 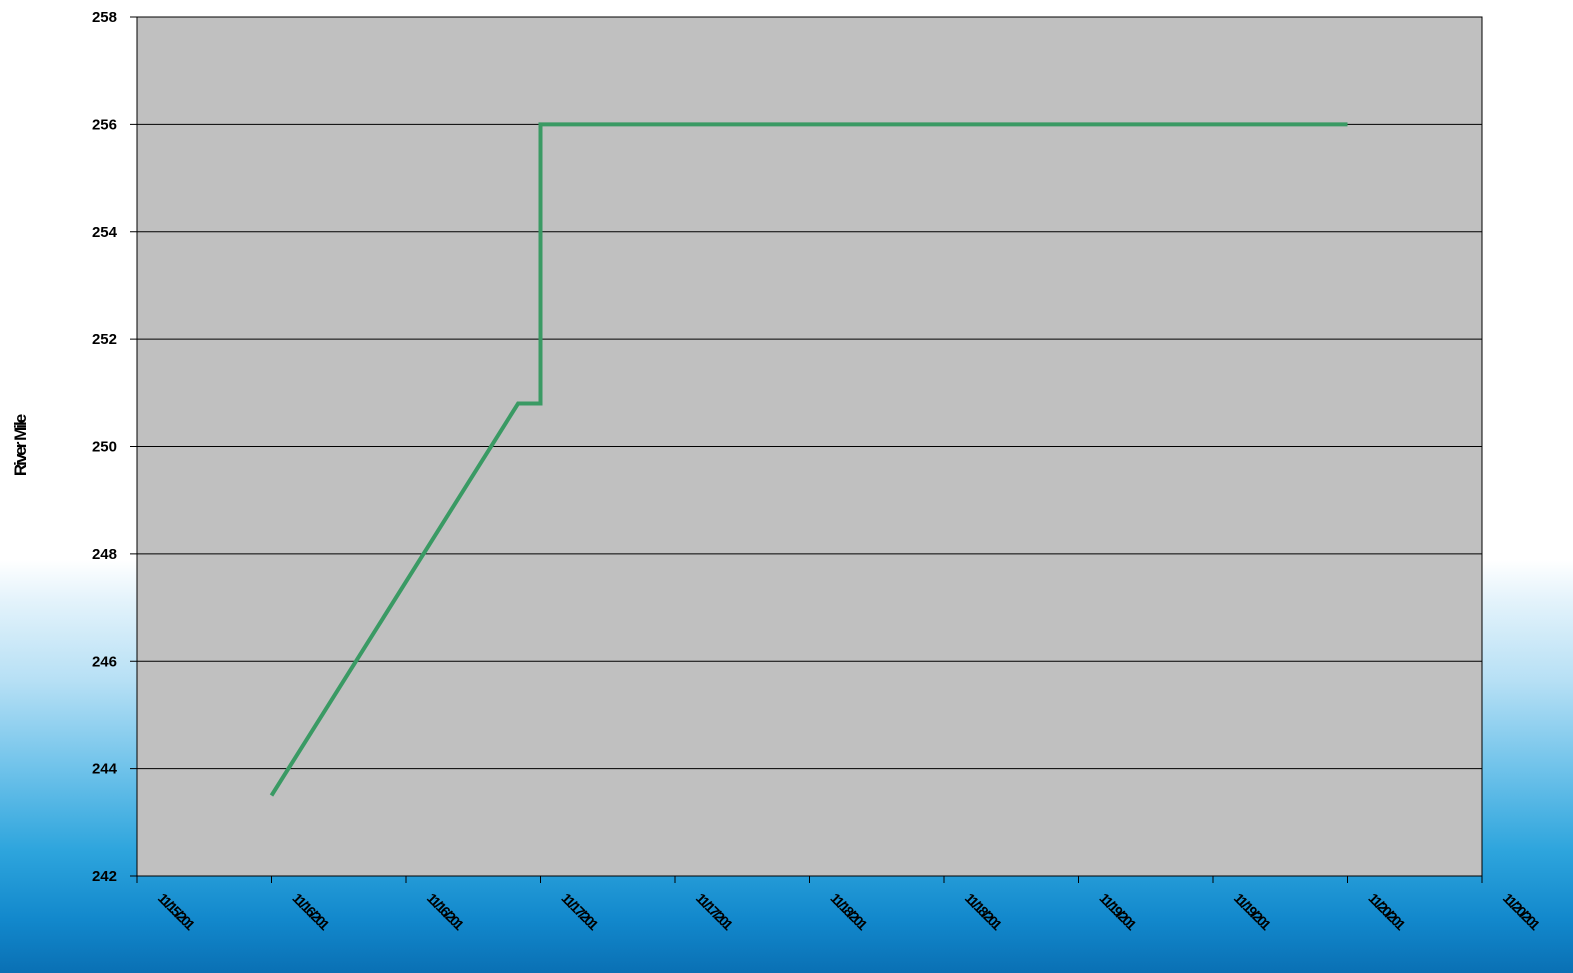 I want to click on y-axis-label: River Mile, so click(x=20, y=445).